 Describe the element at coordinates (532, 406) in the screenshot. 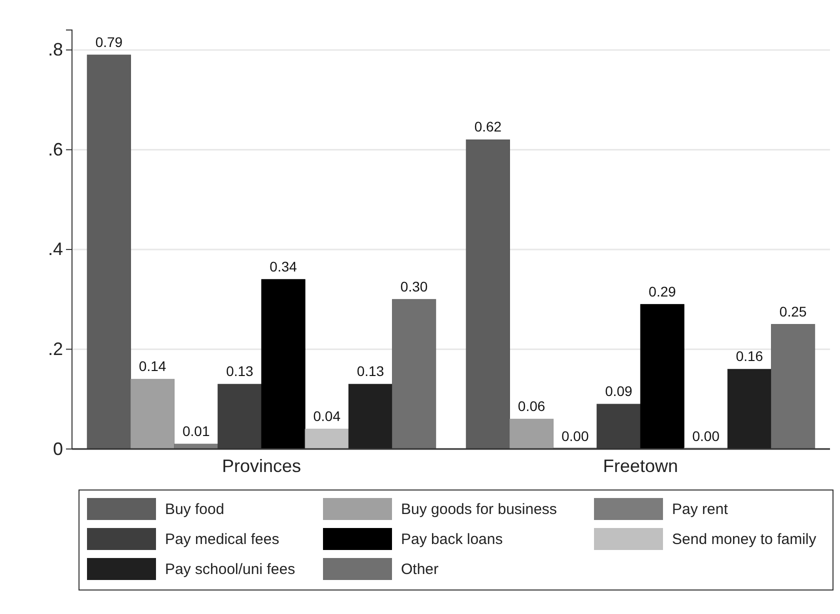

I see `data-label: 0.06` at that location.